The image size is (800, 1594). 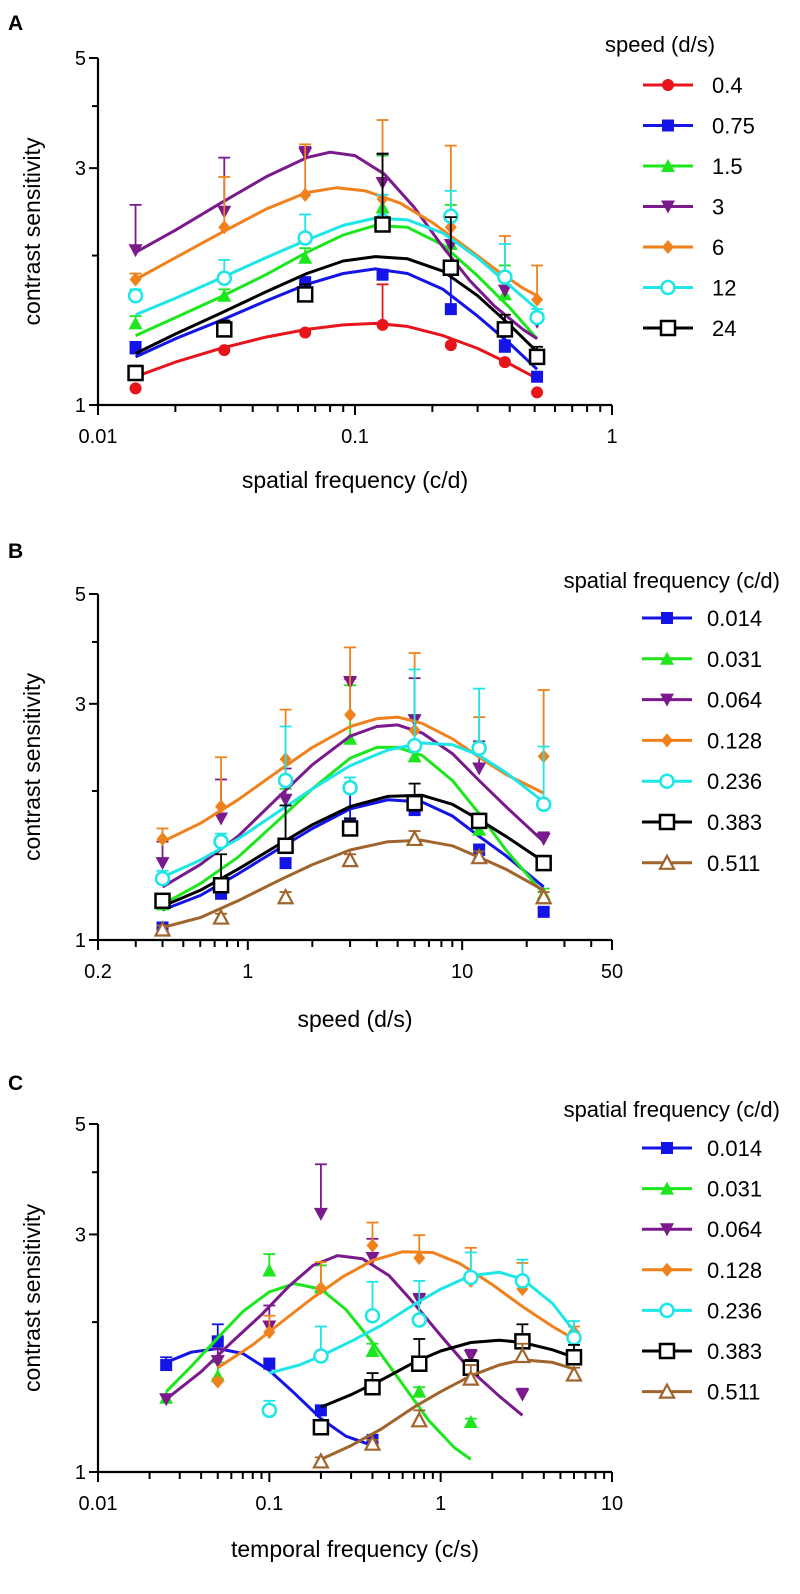 I want to click on series-0p031, so click(x=353, y=797).